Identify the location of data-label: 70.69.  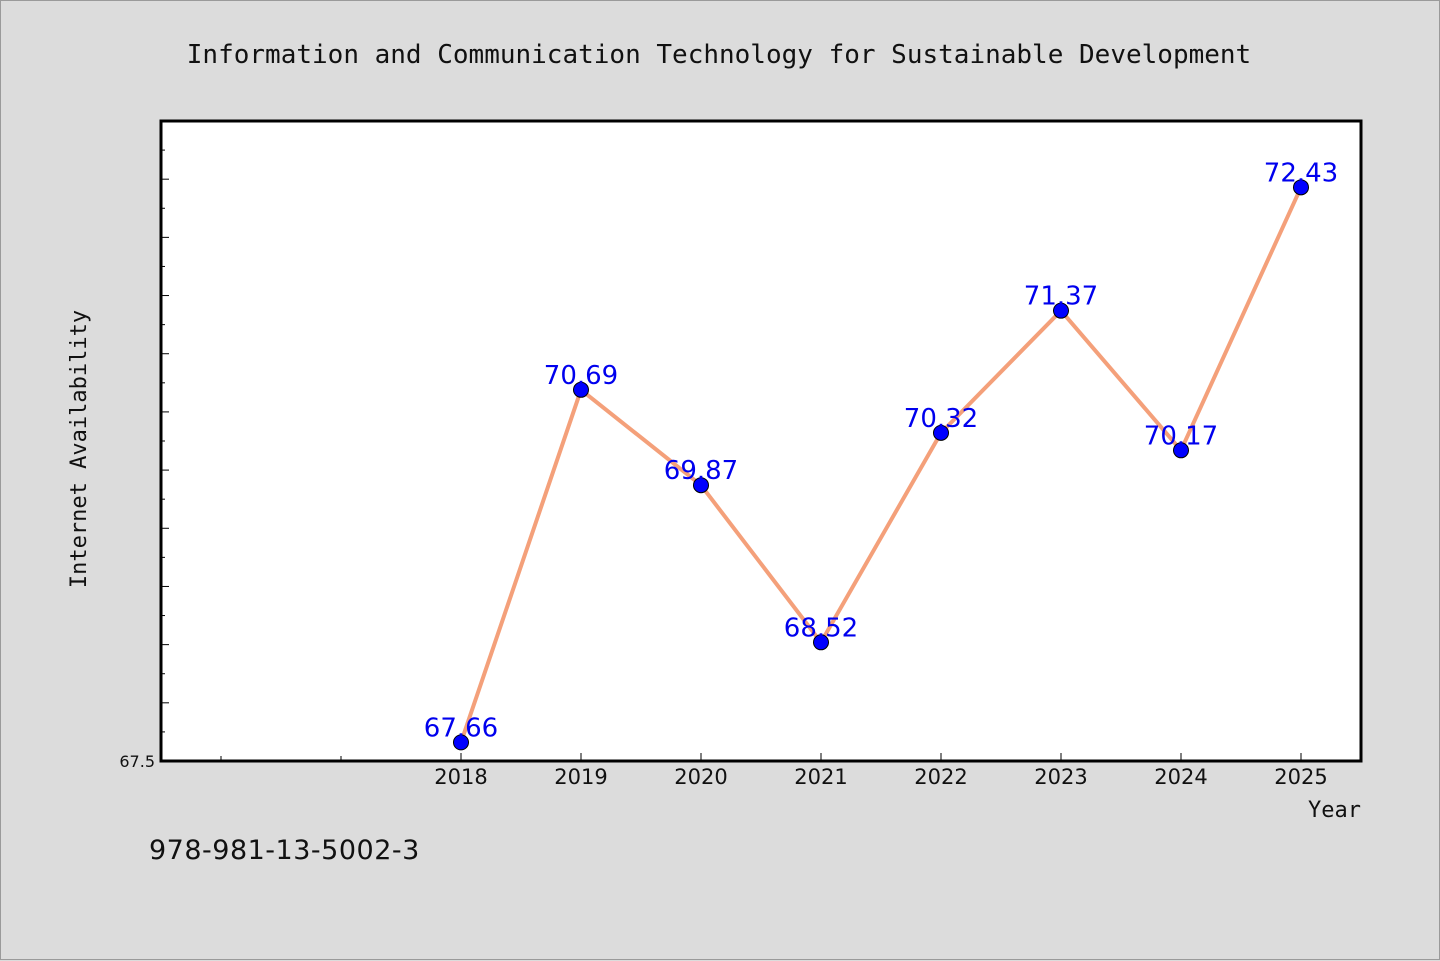
(581, 376).